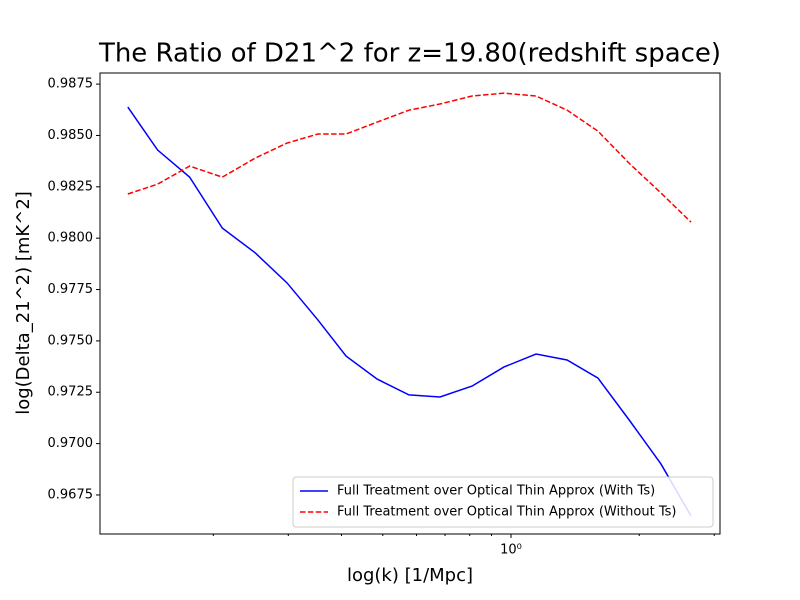  I want to click on y-tick-label: 0.9700, so click(71, 443).